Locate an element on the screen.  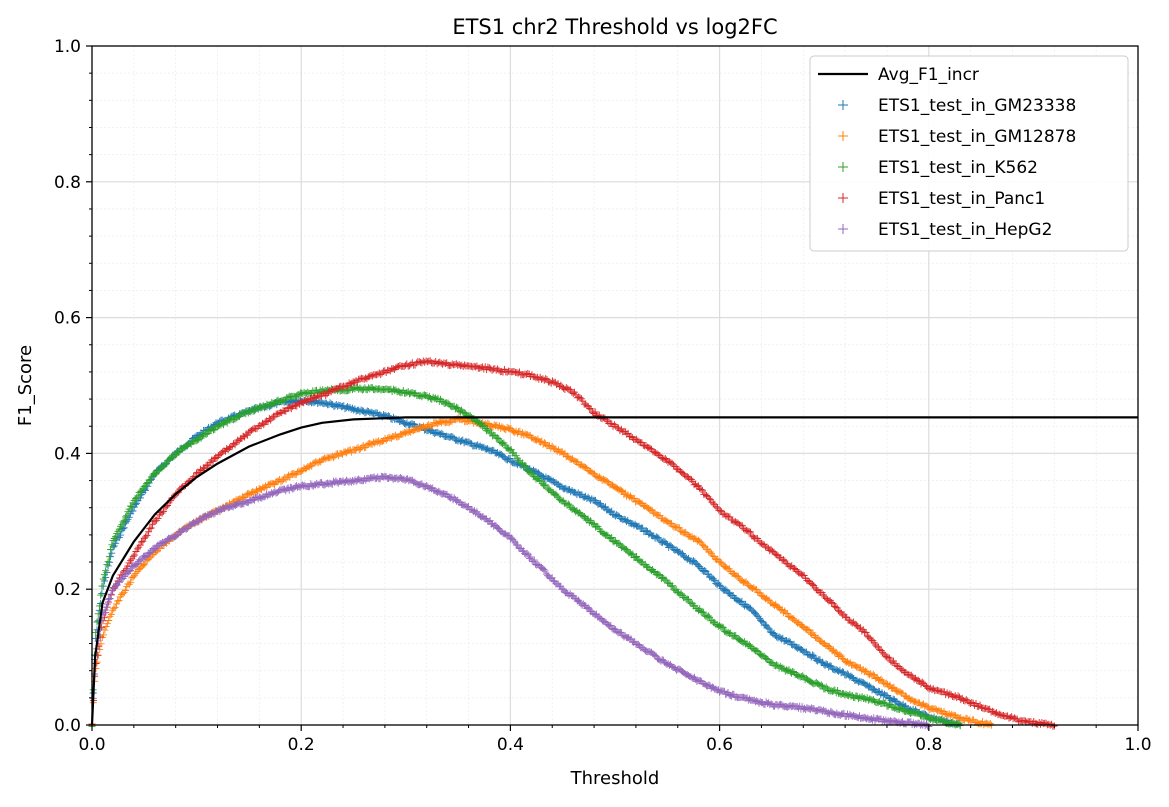
y-tick-label: 0.4 is located at coordinates (67, 454).